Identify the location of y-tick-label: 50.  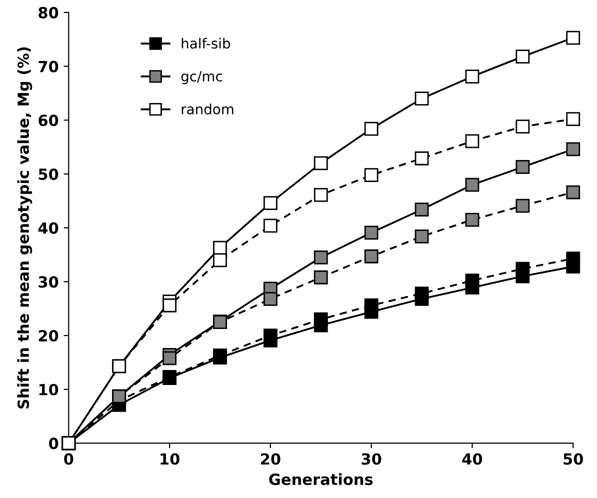
(48, 174).